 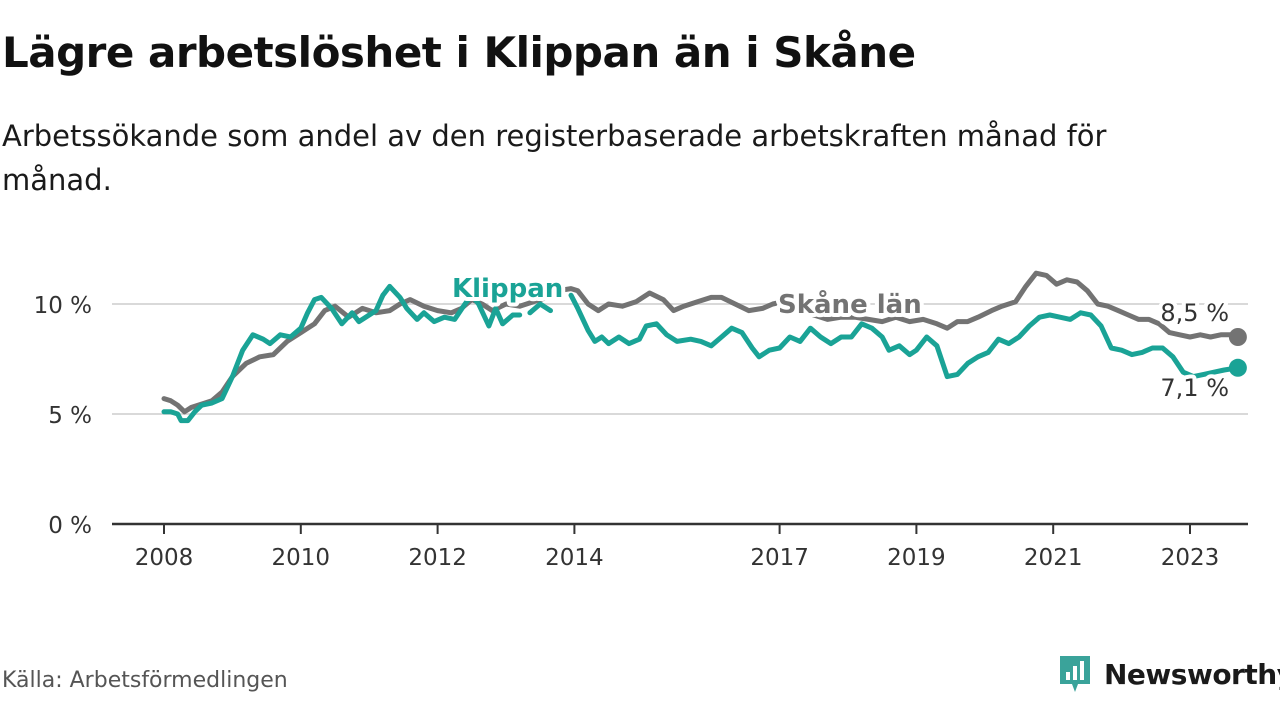 I want to click on y-tick-label: 10 %, so click(x=63, y=306).